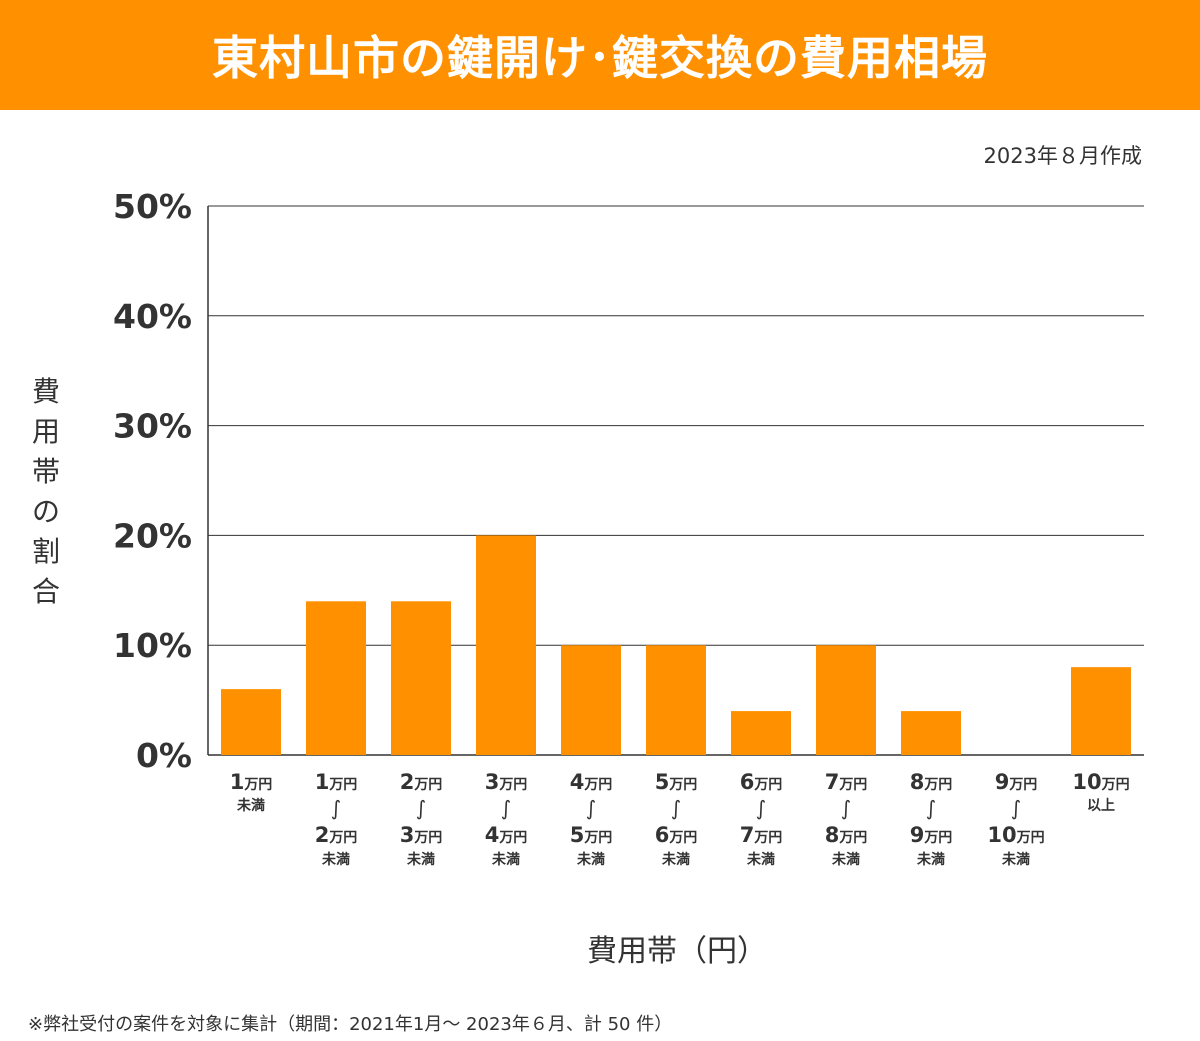 This screenshot has height=1041, width=1200. Describe the element at coordinates (152, 535) in the screenshot. I see `y-tick-label: 20%` at that location.